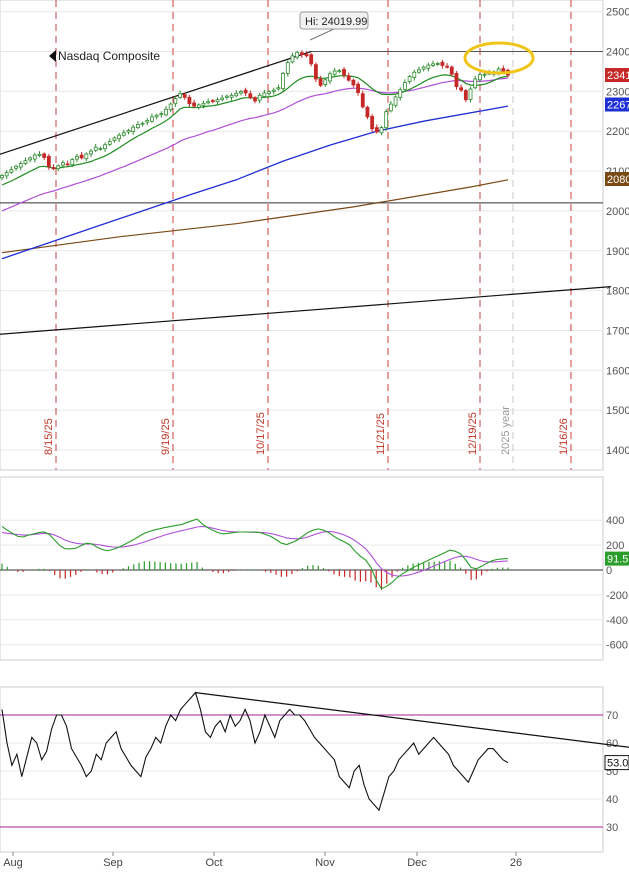  Describe the element at coordinates (255, 554) in the screenshot. I see `macd-line` at that location.